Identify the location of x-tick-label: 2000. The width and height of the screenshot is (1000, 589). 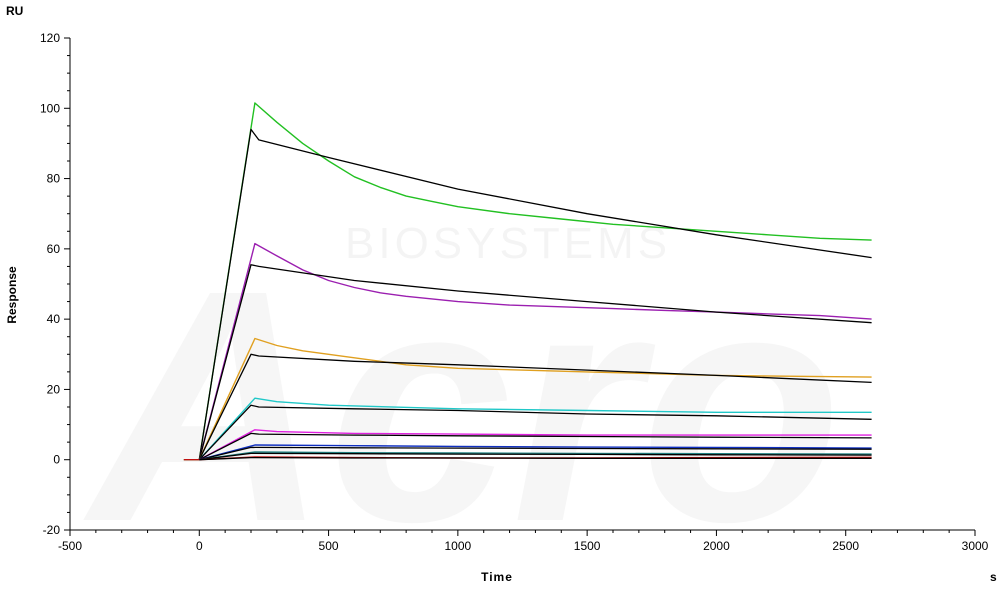
(716, 546).